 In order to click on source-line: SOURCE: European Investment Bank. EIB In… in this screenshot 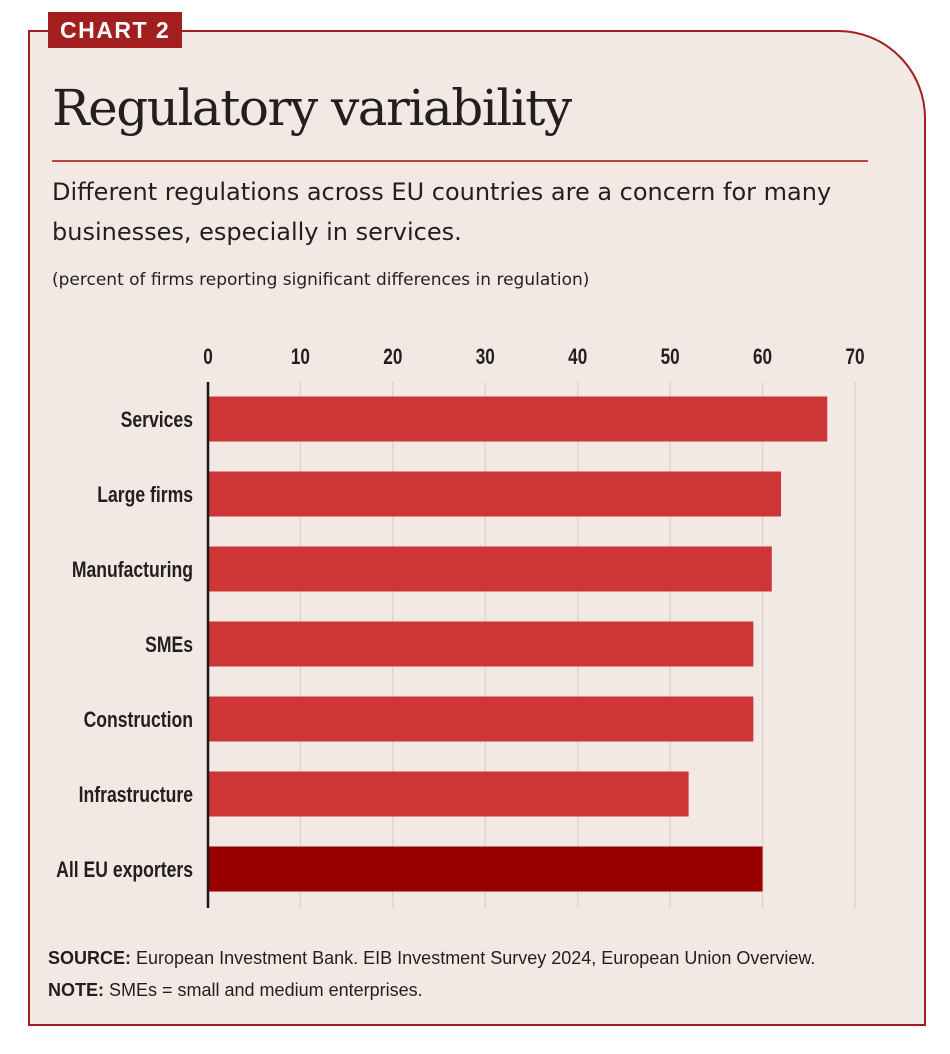, I will do `click(431, 958)`.